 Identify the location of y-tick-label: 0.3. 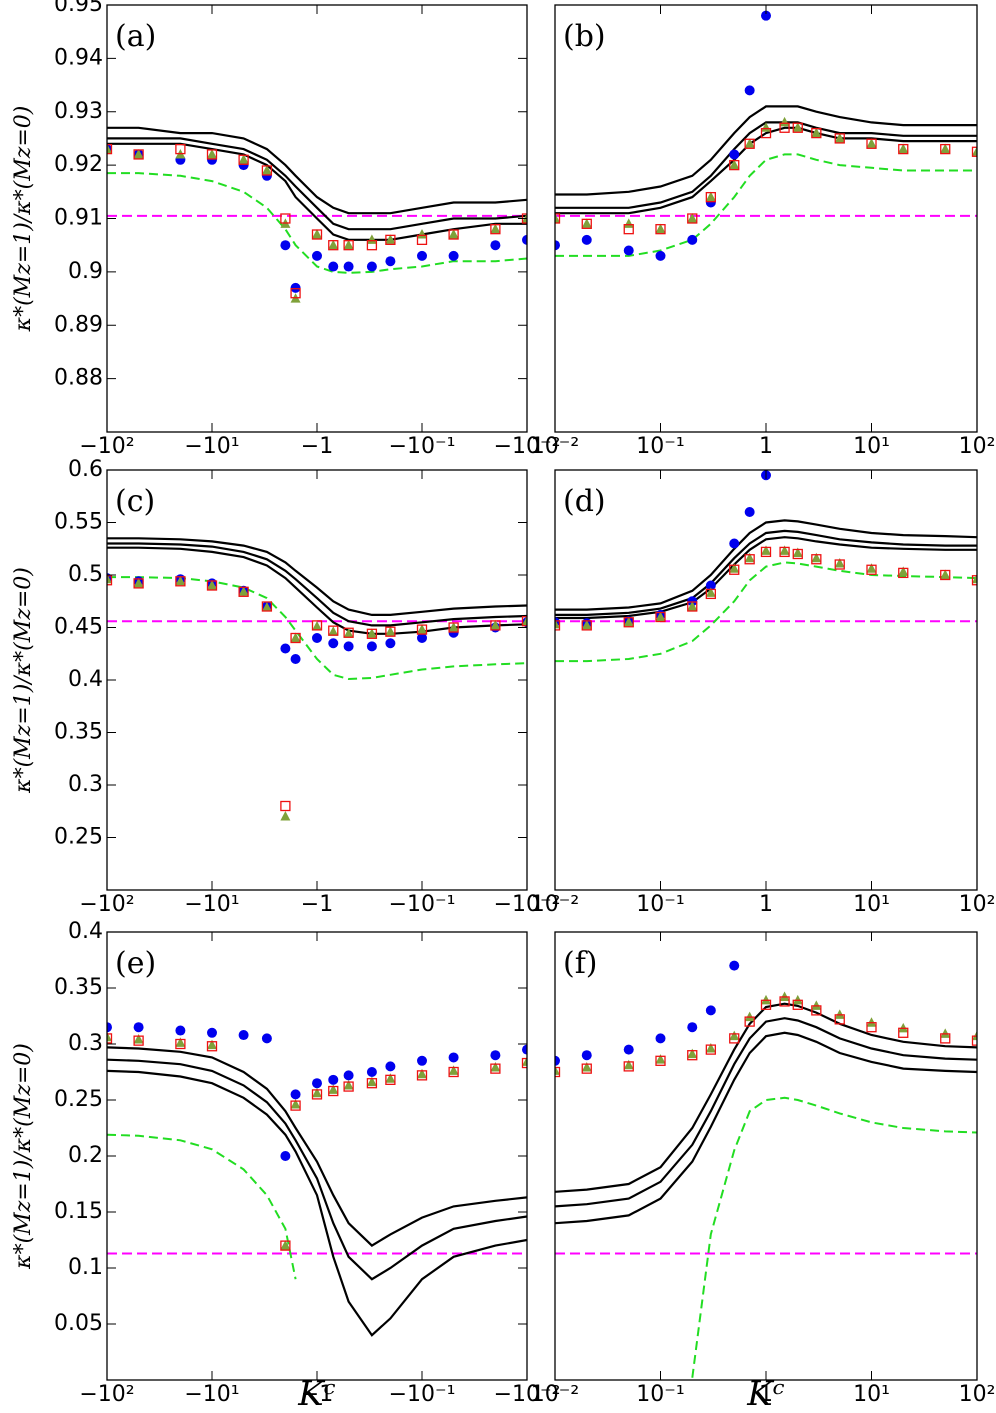
(85, 784).